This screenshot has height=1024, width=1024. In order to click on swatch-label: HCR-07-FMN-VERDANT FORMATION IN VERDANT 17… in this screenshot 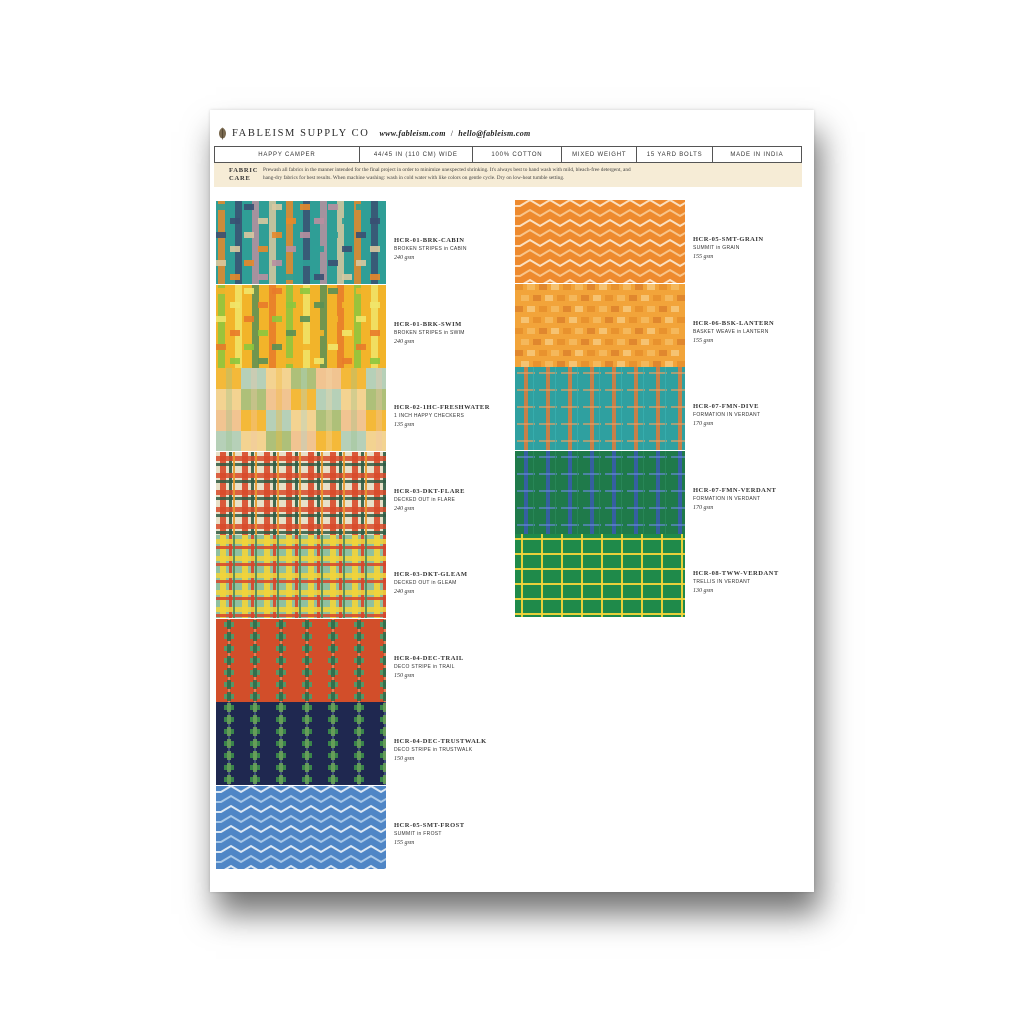, I will do `click(748, 499)`.